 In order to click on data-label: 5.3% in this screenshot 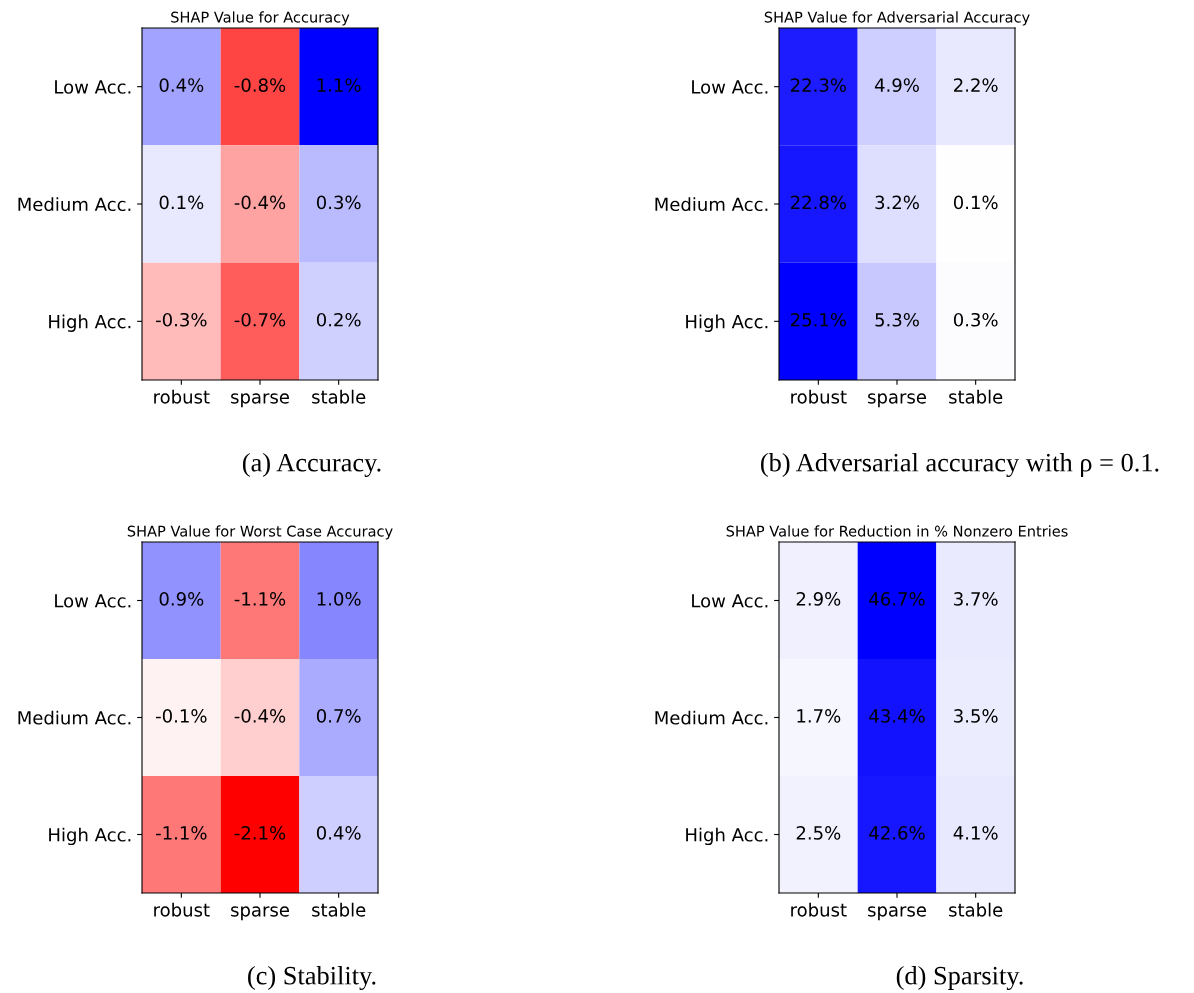, I will do `click(897, 319)`.